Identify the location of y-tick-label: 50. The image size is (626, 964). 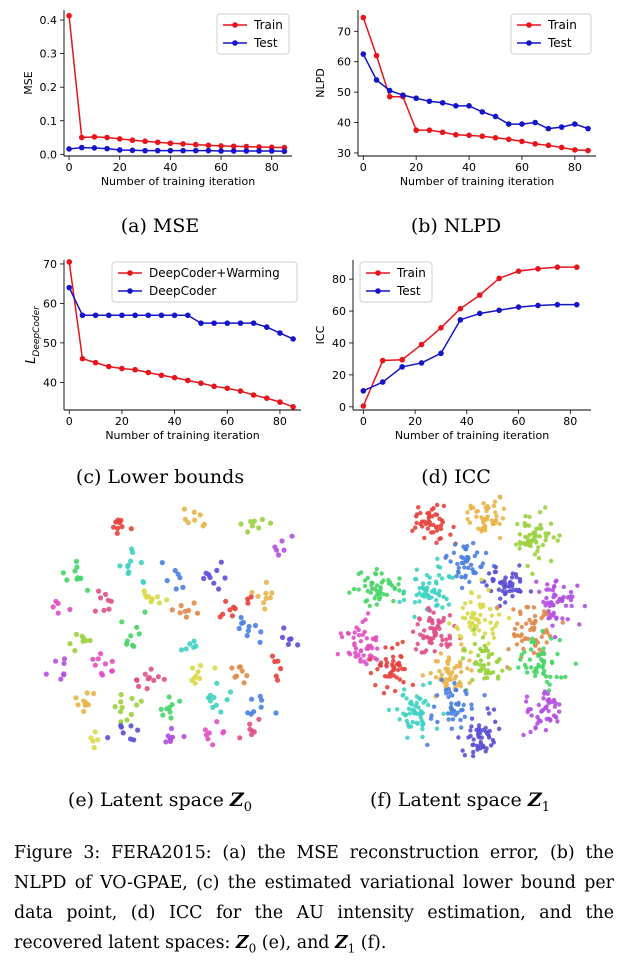
(344, 92).